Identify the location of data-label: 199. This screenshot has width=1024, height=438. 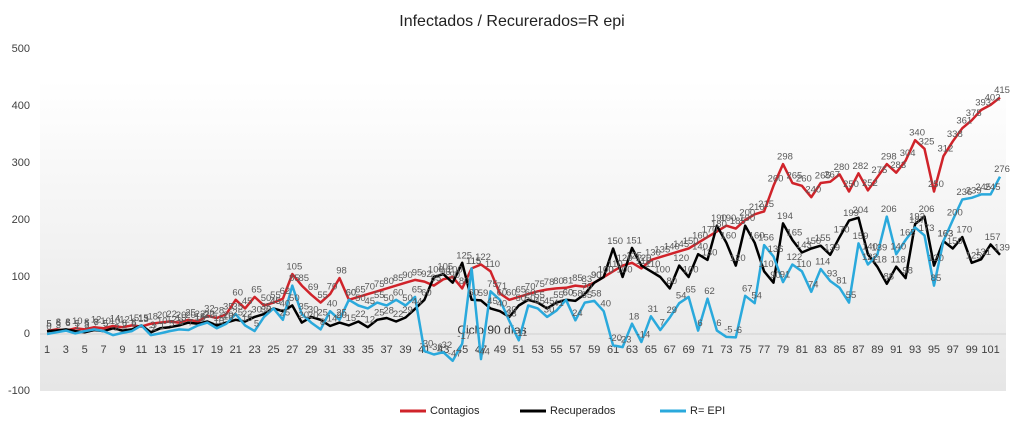
(851, 213).